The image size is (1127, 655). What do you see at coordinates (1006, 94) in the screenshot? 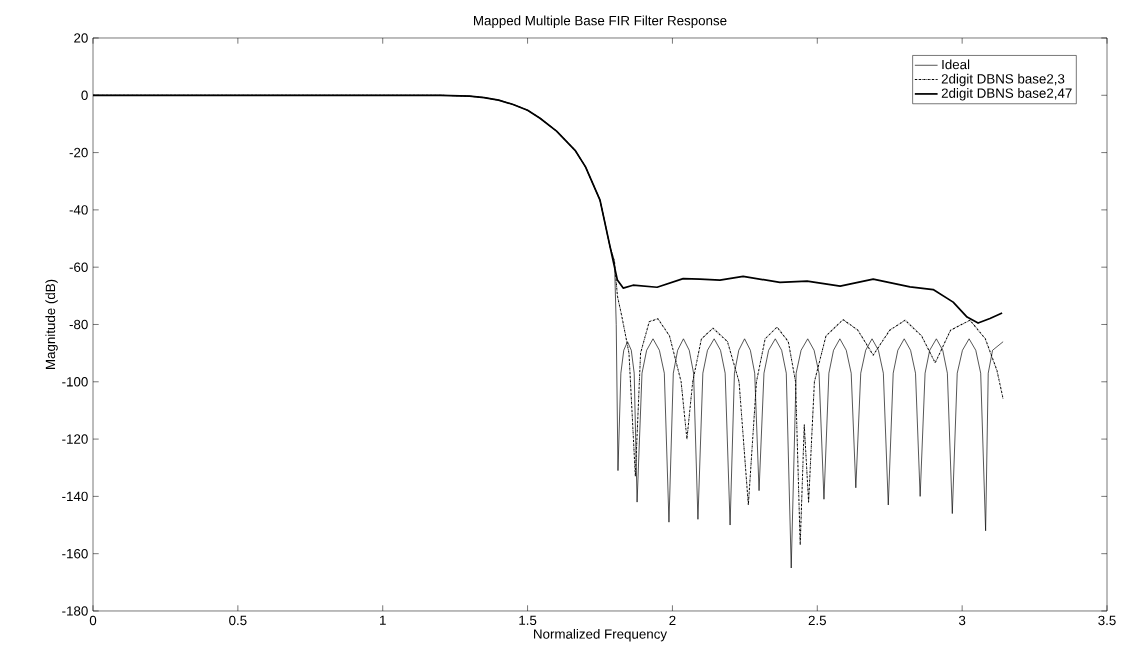
I see `legend-label: 2digit DBNS base2,47` at bounding box center [1006, 94].